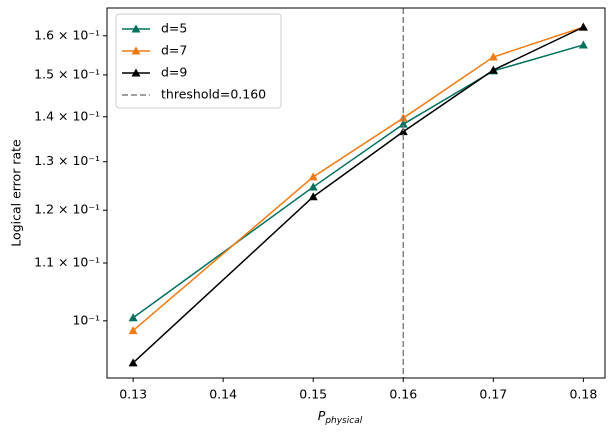 This screenshot has height=437, width=615. I want to click on y-tick-label: 1.4 × 10⁻¹, so click(67, 115).